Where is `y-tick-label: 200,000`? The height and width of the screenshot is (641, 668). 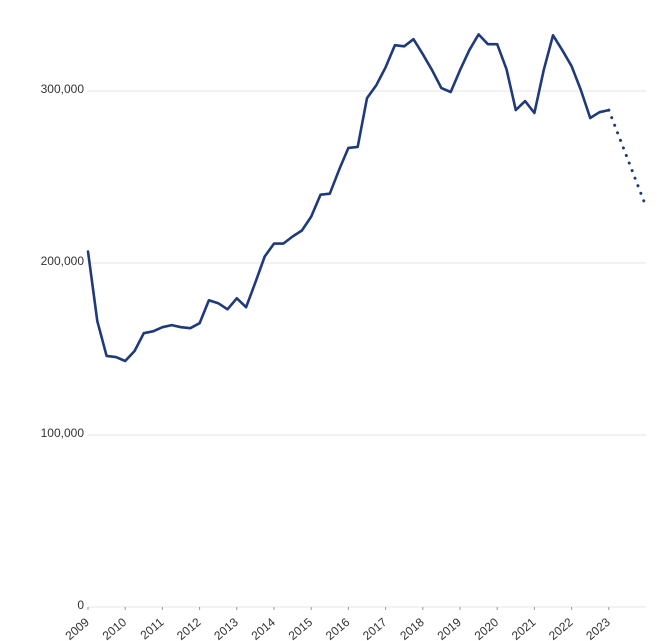 y-tick-label: 200,000 is located at coordinates (63, 261).